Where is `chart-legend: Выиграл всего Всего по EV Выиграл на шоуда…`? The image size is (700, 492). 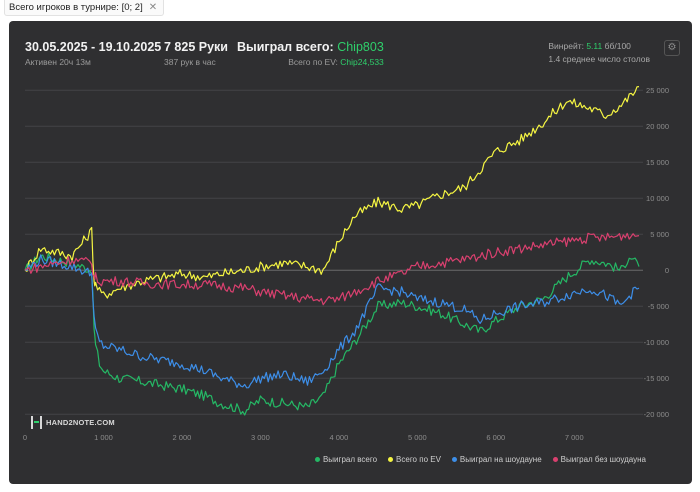
chart-legend: Выиграл всего Всего по EV Выиграл на шоуда… is located at coordinates (480, 459).